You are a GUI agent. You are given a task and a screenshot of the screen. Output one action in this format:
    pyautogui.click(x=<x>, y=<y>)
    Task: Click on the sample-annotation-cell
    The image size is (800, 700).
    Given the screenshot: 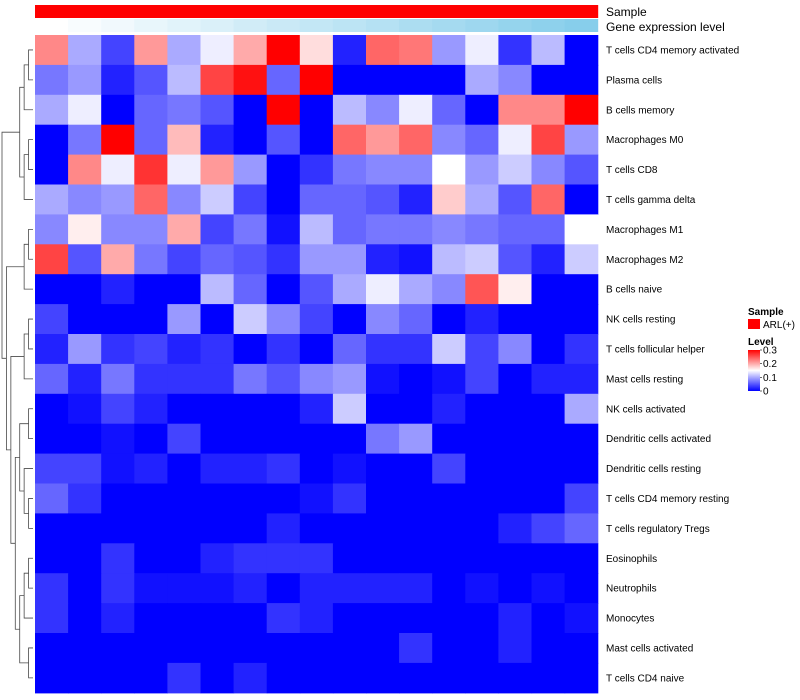 What is the action you would take?
    pyautogui.click(x=581, y=11)
    